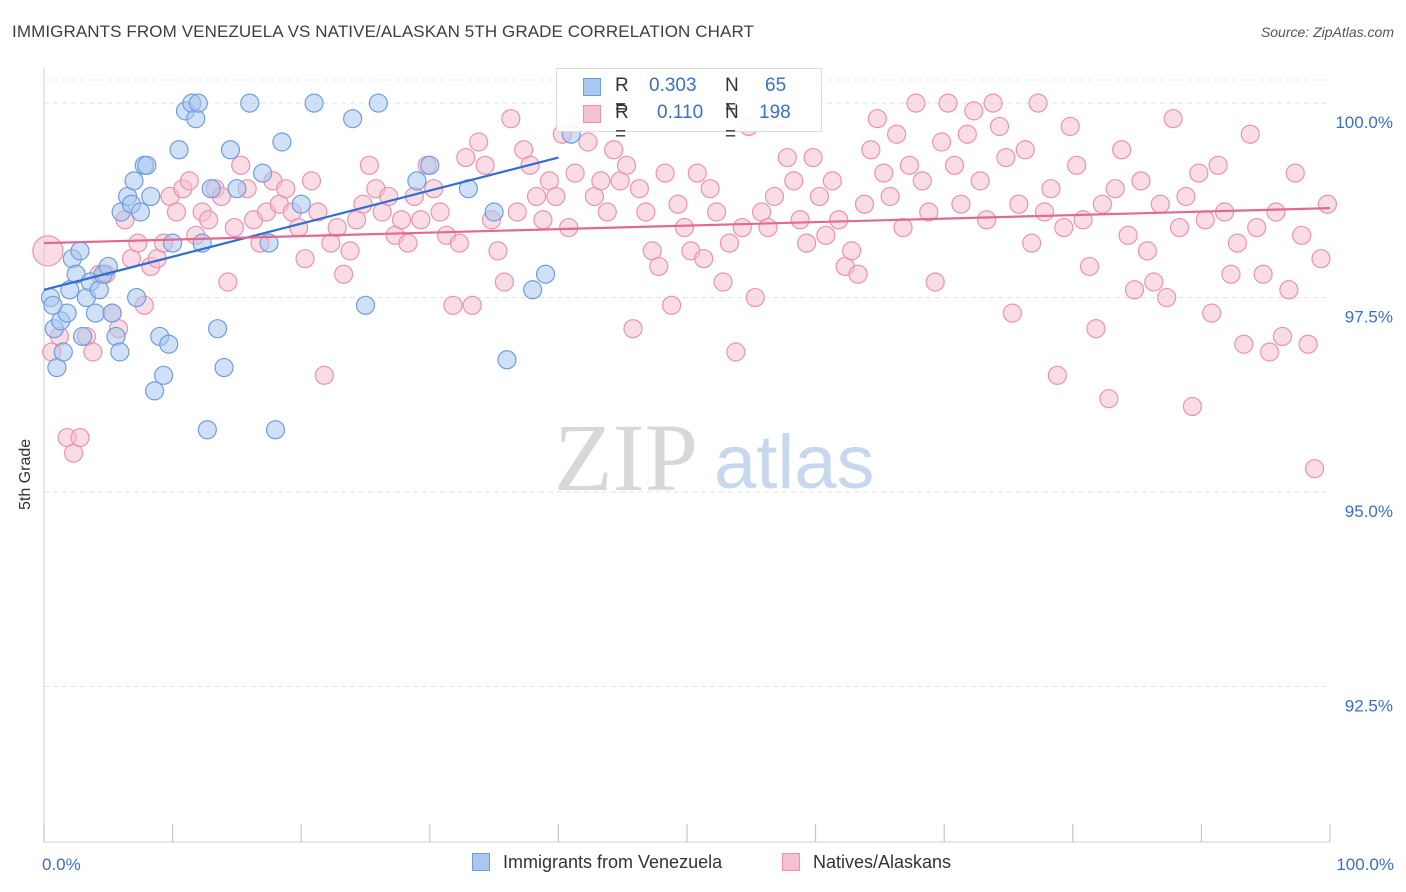  I want to click on stats-legend: R = 0.303 N = 65 R = 0.110 N = 198, so click(689, 106).